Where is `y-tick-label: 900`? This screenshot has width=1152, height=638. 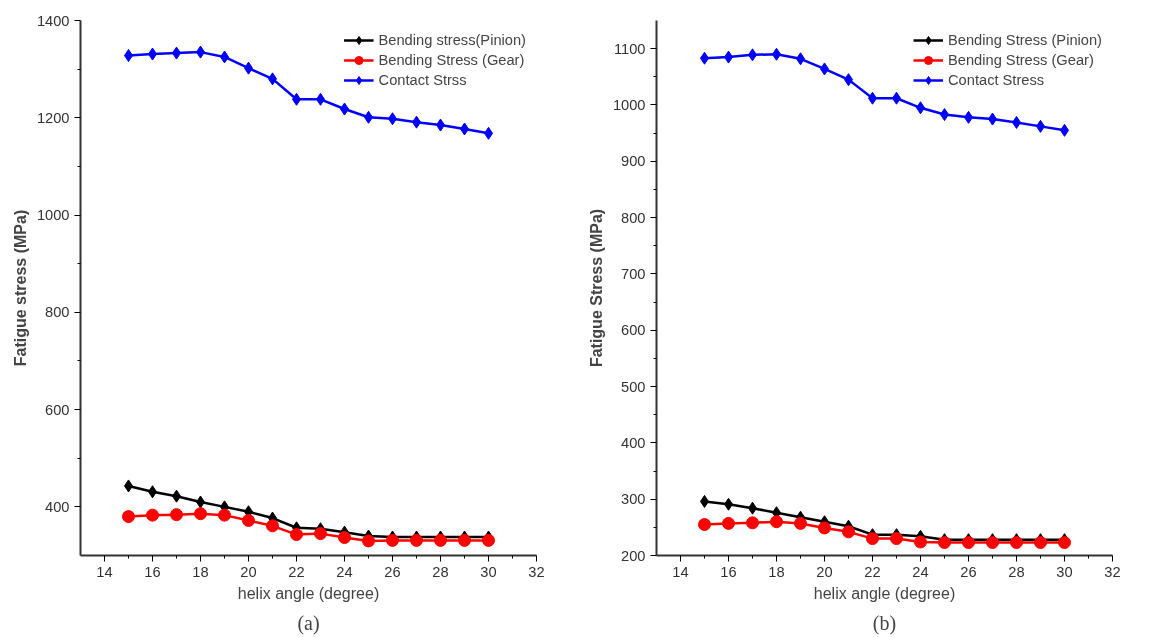 y-tick-label: 900 is located at coordinates (633, 161).